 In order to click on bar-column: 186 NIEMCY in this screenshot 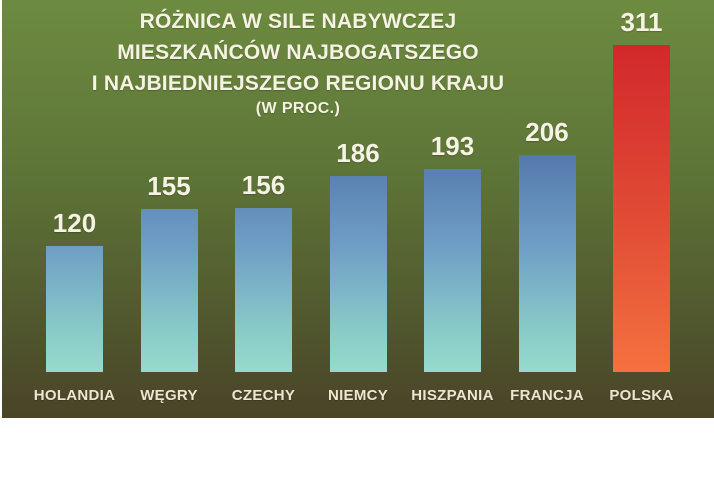, I will do `click(358, 278)`.